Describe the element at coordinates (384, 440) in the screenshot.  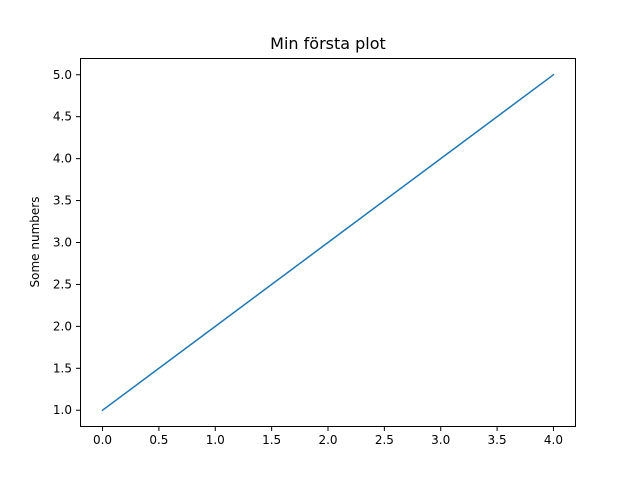
I see `x-tick-label: 2.5` at that location.